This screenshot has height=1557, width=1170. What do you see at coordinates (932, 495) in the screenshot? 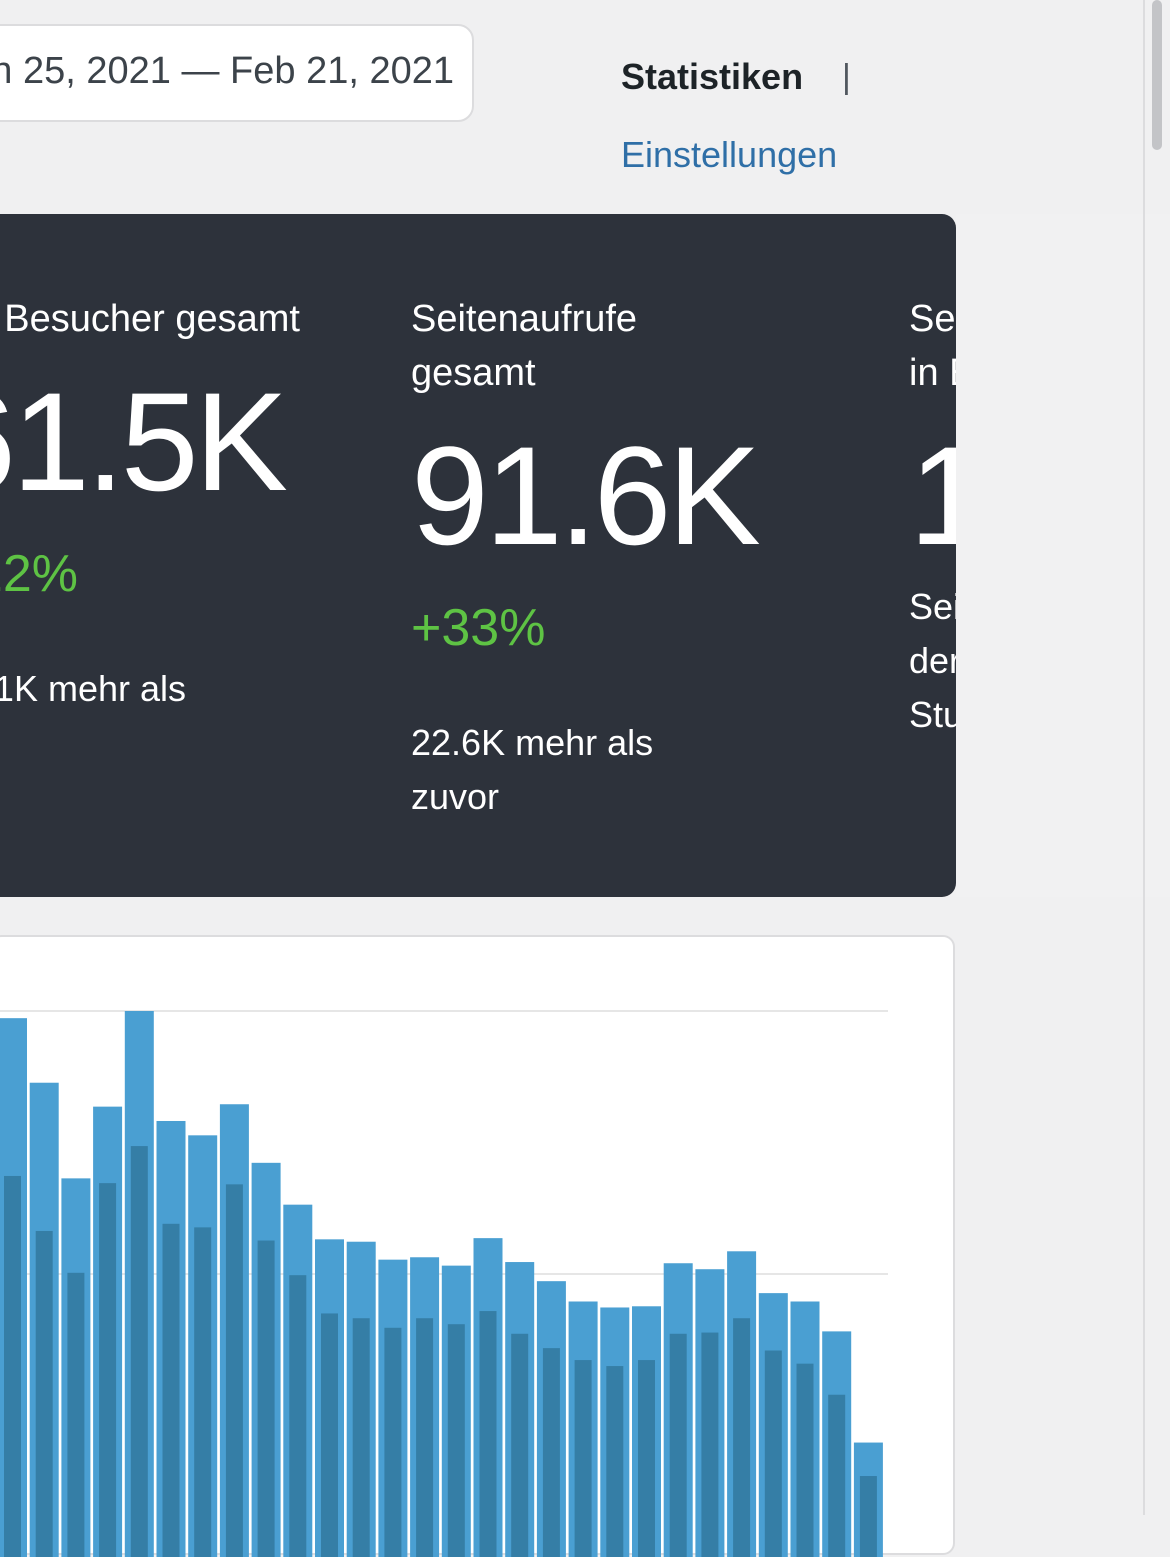
I see `stat-value: 115` at bounding box center [932, 495].